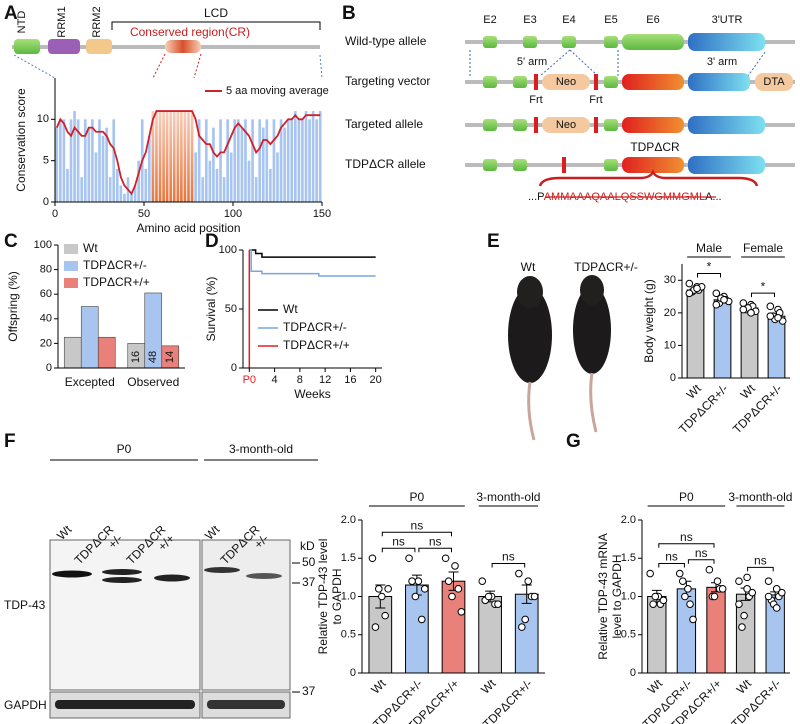  Describe the element at coordinates (387, 81) in the screenshot. I see `row-label: Targeting vector` at that location.